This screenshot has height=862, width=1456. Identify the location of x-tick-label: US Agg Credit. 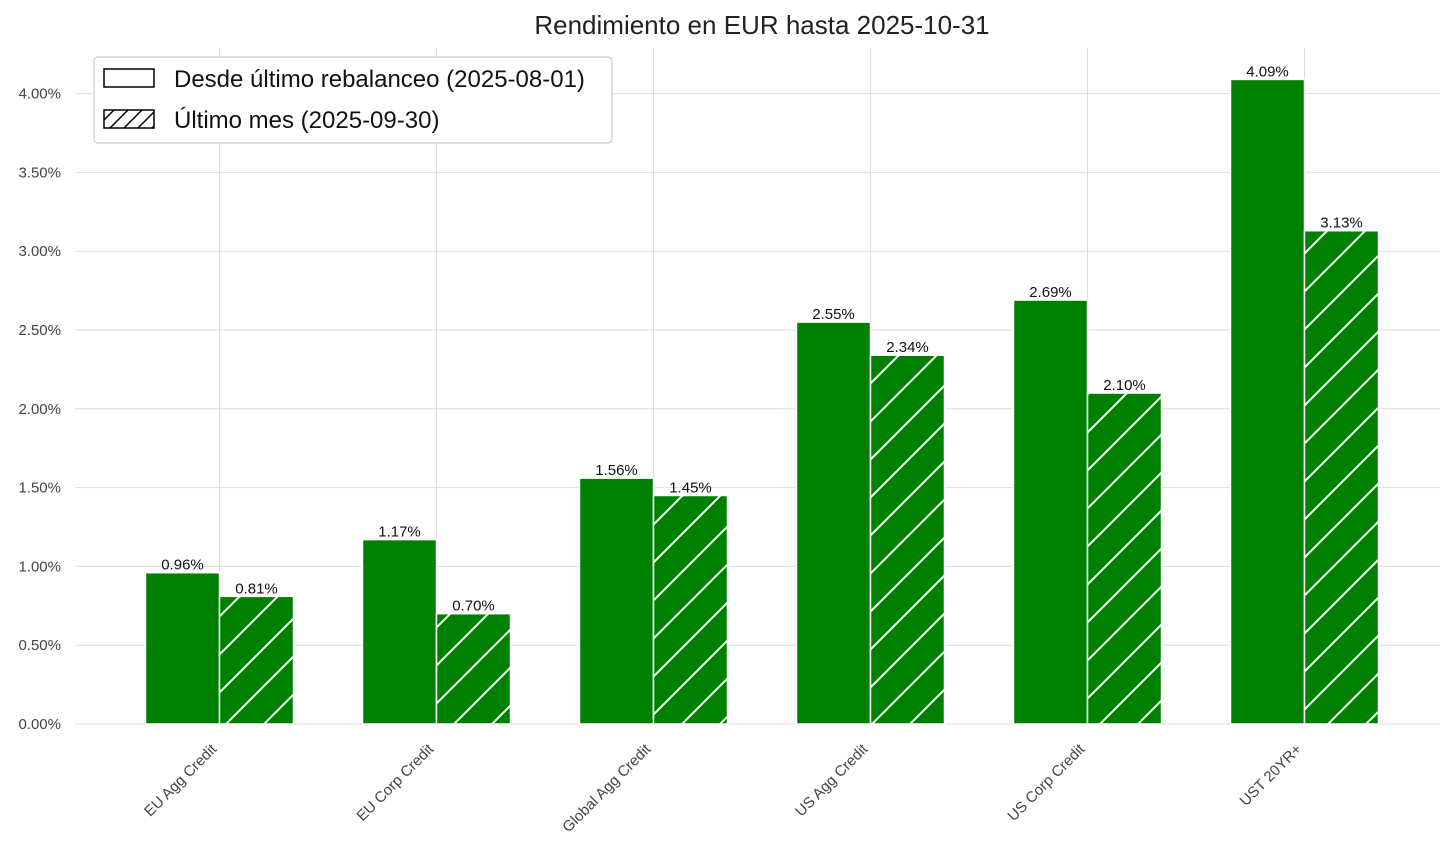
(832, 780).